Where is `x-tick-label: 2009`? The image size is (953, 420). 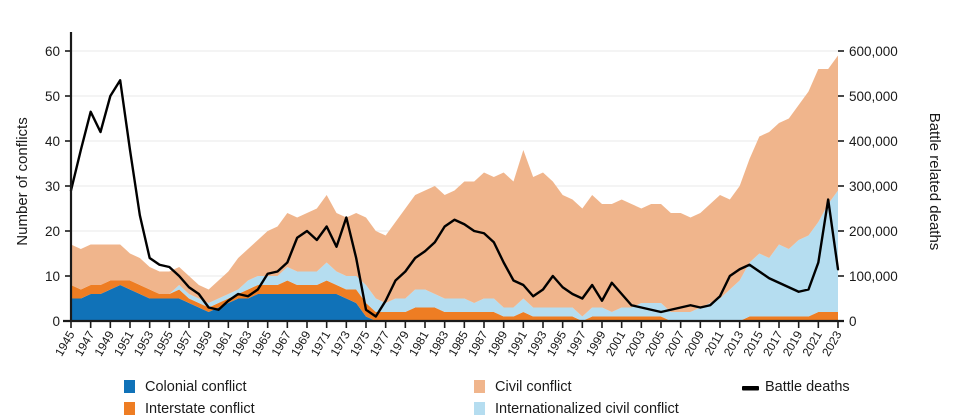 x-tick-label: 2009 is located at coordinates (694, 343).